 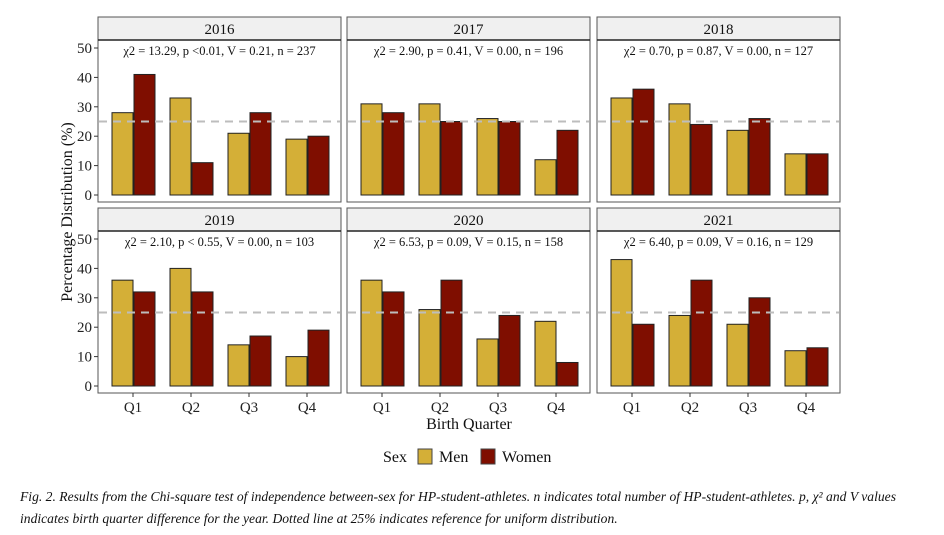 What do you see at coordinates (718, 51) in the screenshot?
I see `panel-stats: χ2 = 0.70, p = 0.87, V = 0.00, n = 127` at bounding box center [718, 51].